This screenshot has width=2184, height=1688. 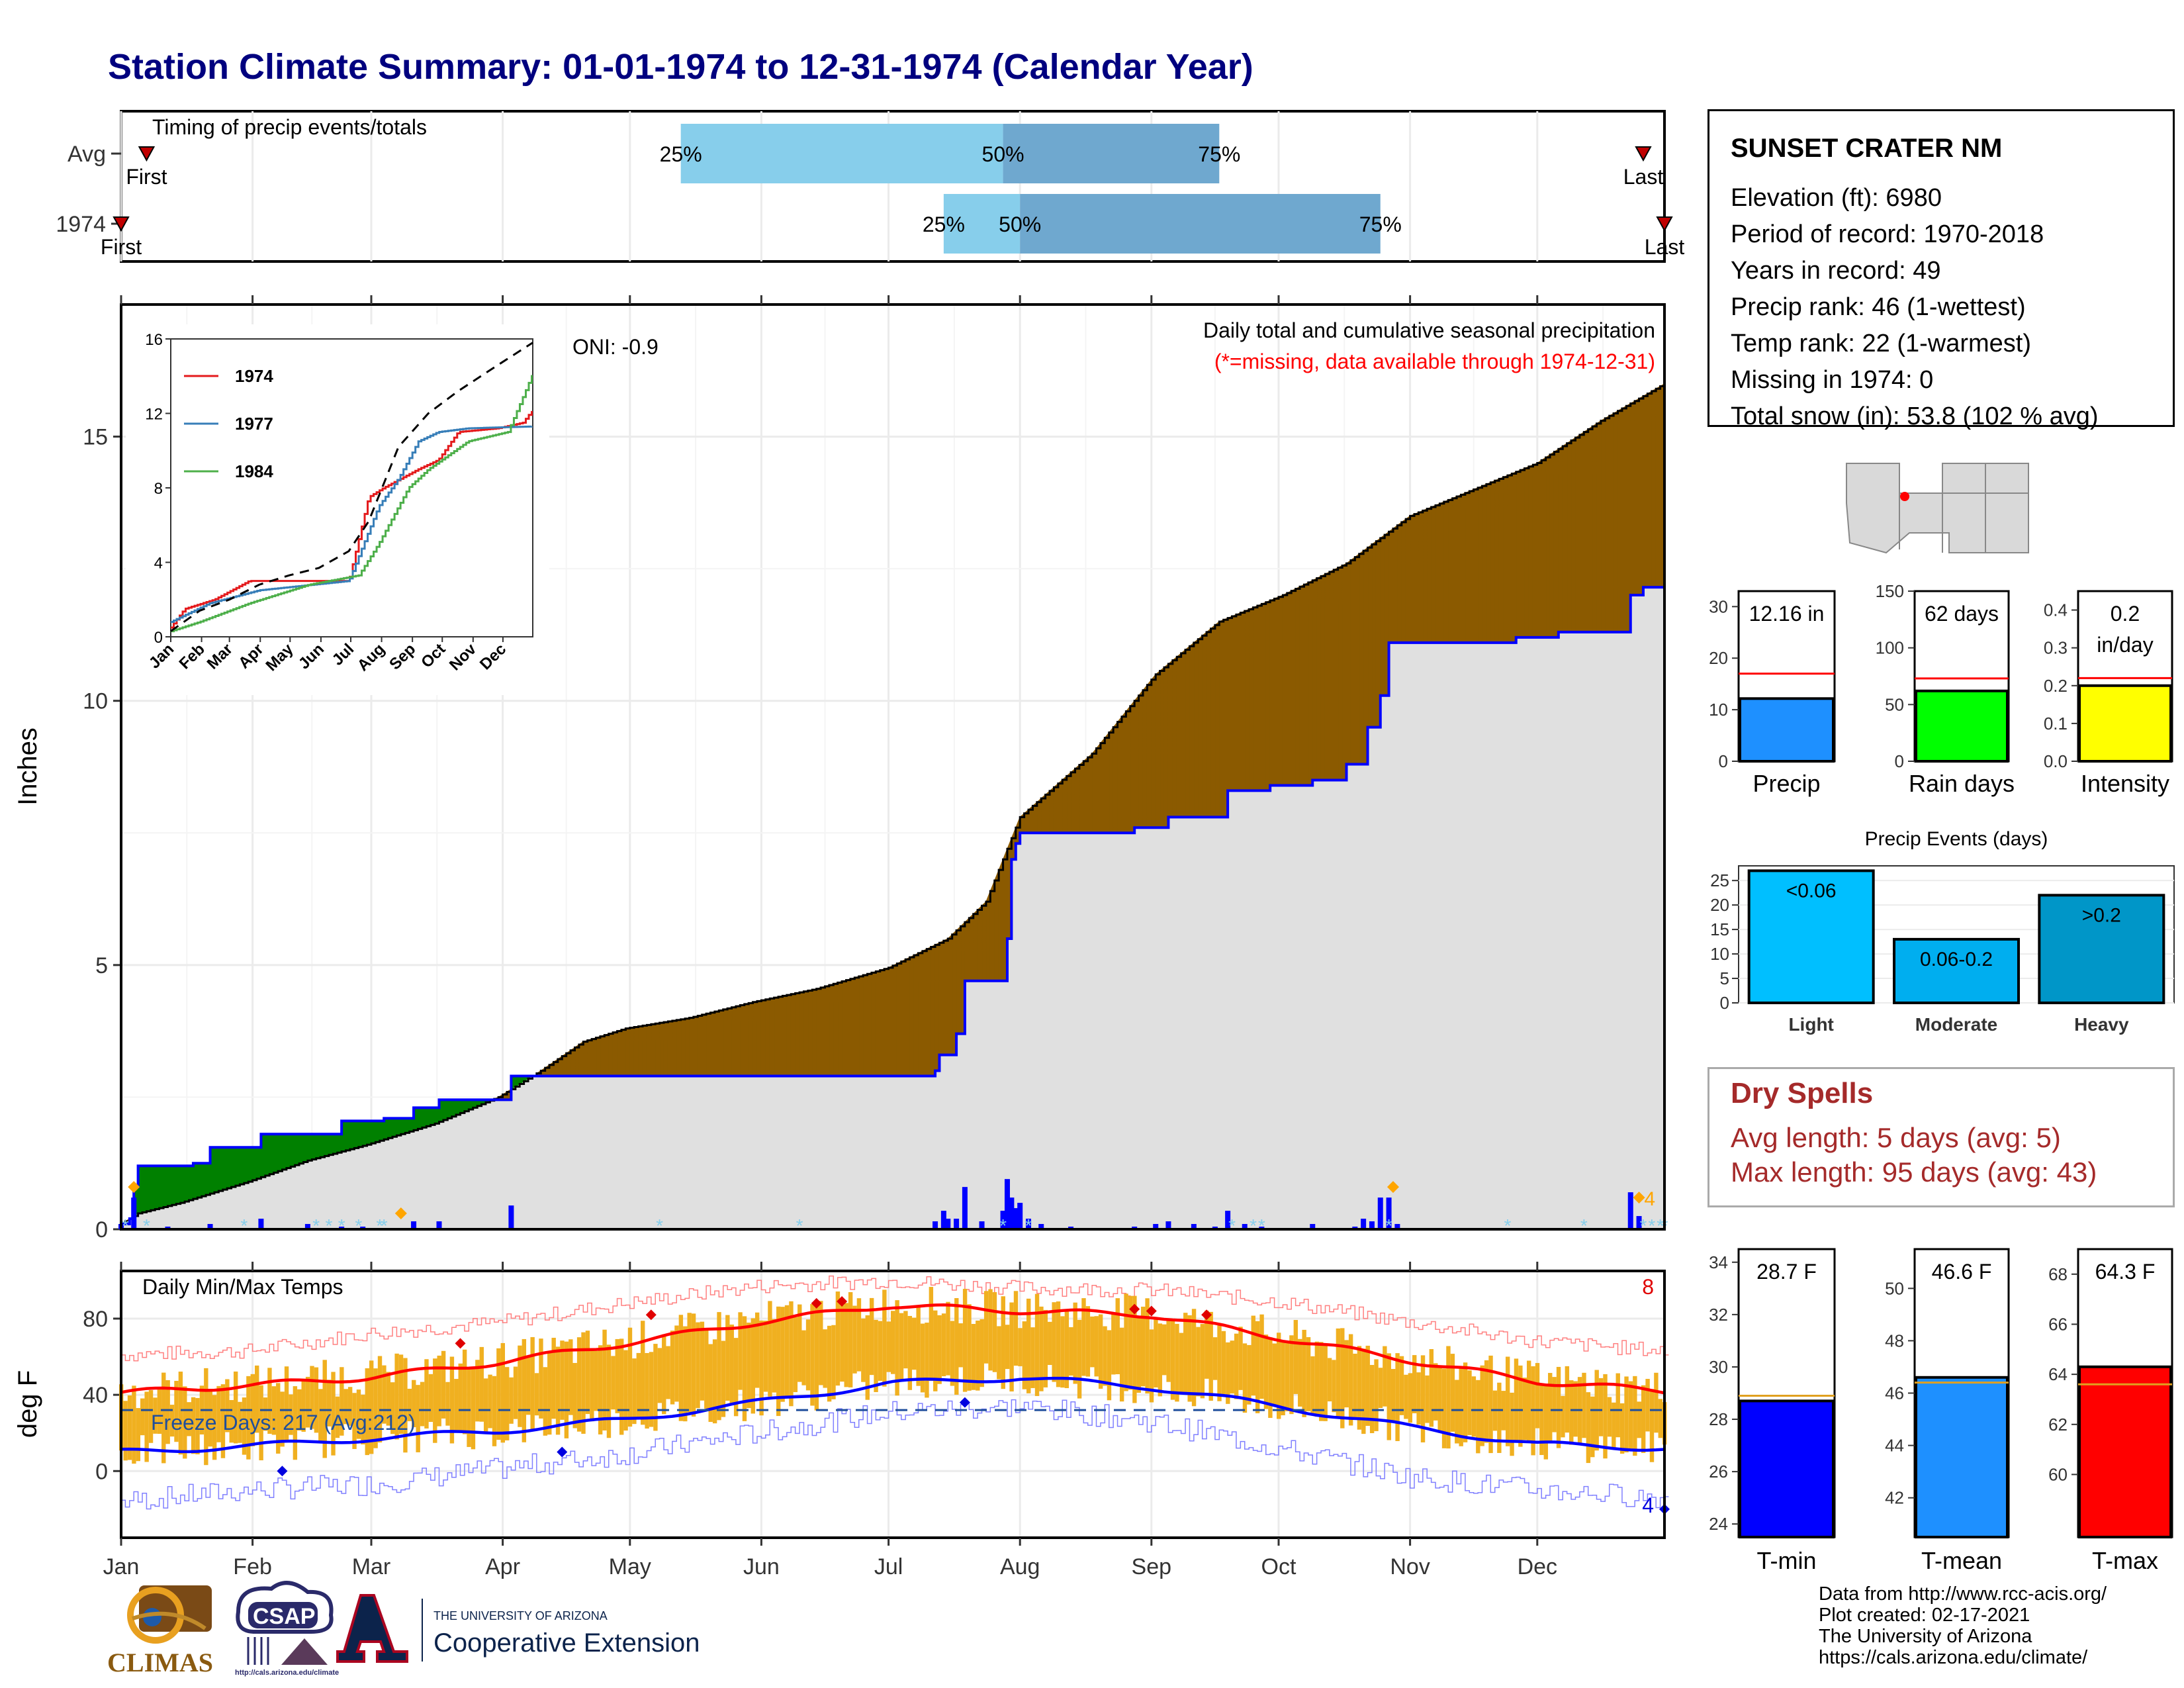 What do you see at coordinates (1720, 905) in the screenshot?
I see `events-ytick-label: 20` at bounding box center [1720, 905].